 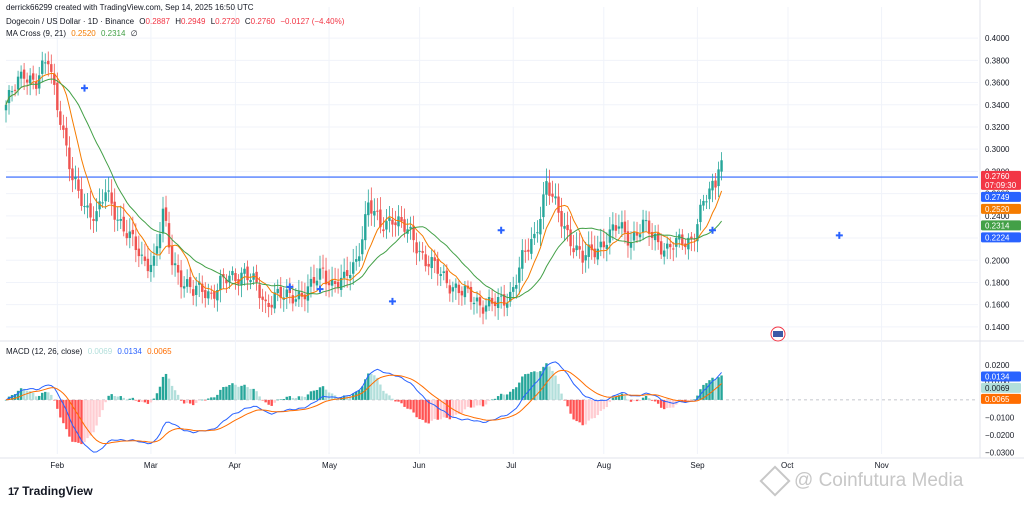 I want to click on price-tick-label: 0.1600, so click(x=997, y=305).